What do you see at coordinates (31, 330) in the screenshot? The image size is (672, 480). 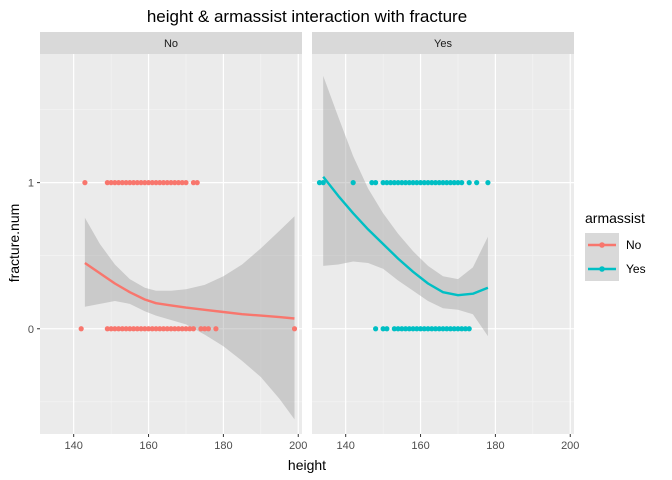 I see `y-tick-label: 0` at bounding box center [31, 330].